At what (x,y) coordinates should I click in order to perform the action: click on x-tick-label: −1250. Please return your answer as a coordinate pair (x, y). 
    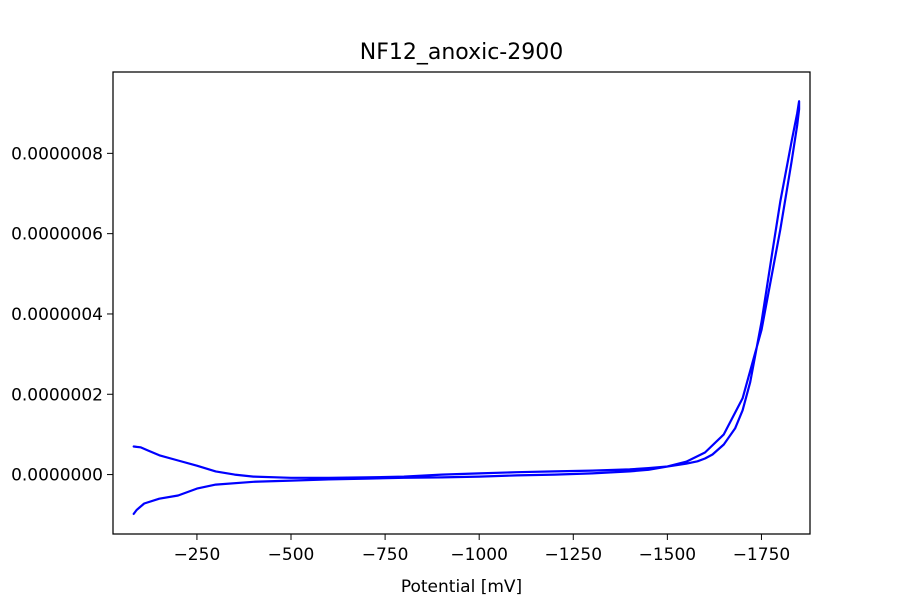
    Looking at the image, I should click on (574, 555).